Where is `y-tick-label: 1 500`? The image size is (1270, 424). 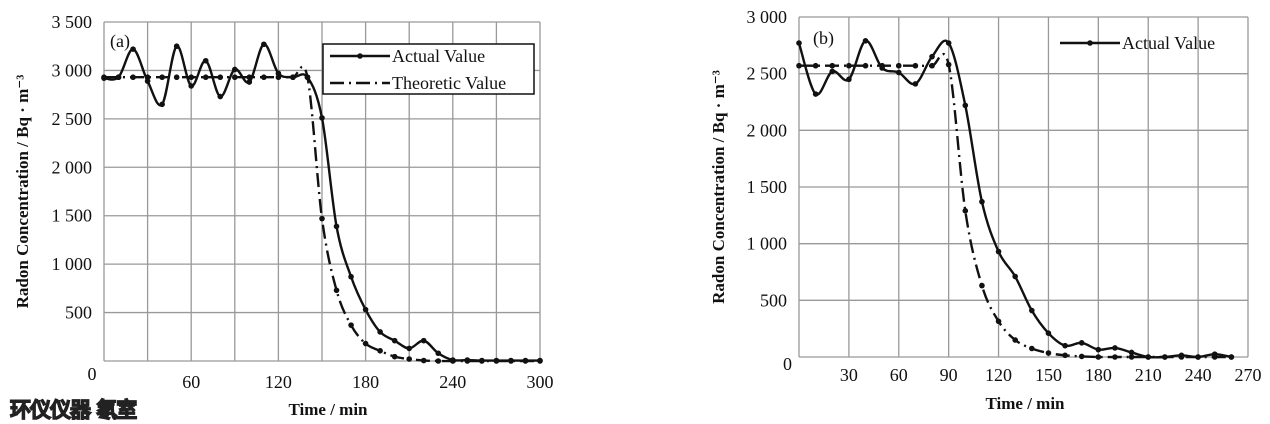 y-tick-label: 1 500 is located at coordinates (72, 216).